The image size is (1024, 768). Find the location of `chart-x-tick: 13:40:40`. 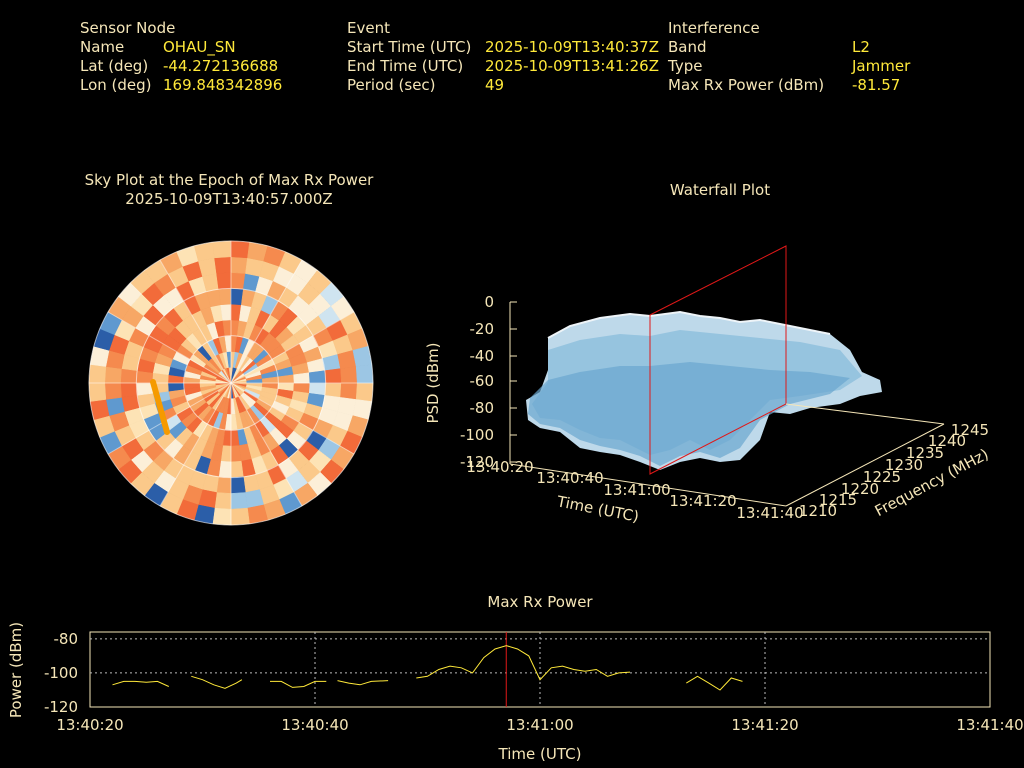

chart-x-tick: 13:40:40 is located at coordinates (314, 725).